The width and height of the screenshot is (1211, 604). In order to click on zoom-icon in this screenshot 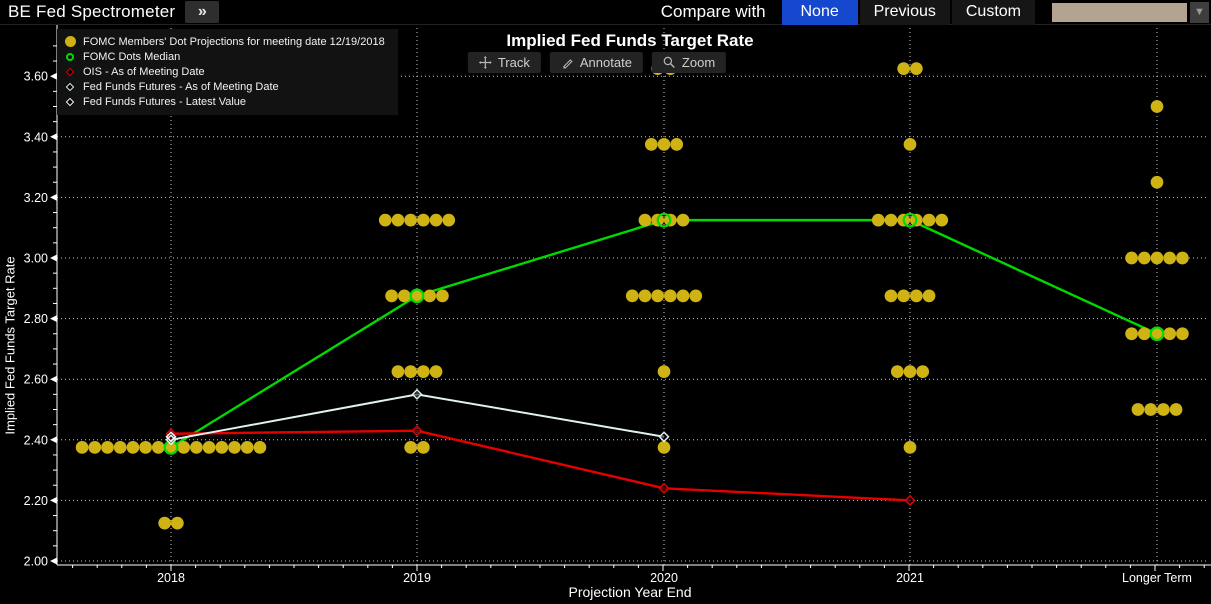, I will do `click(669, 62)`.